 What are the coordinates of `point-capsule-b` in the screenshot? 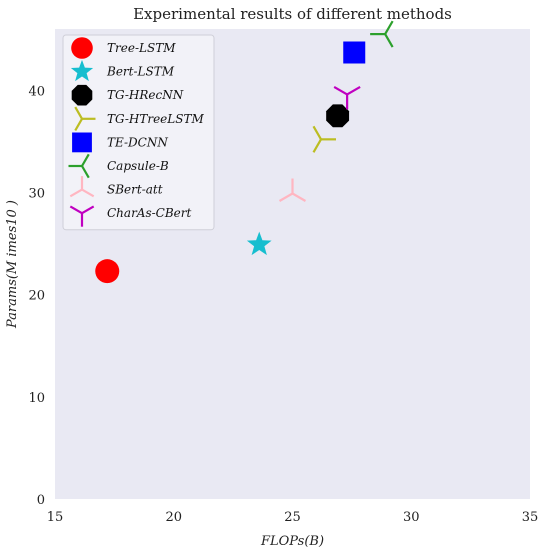 It's located at (382, 34).